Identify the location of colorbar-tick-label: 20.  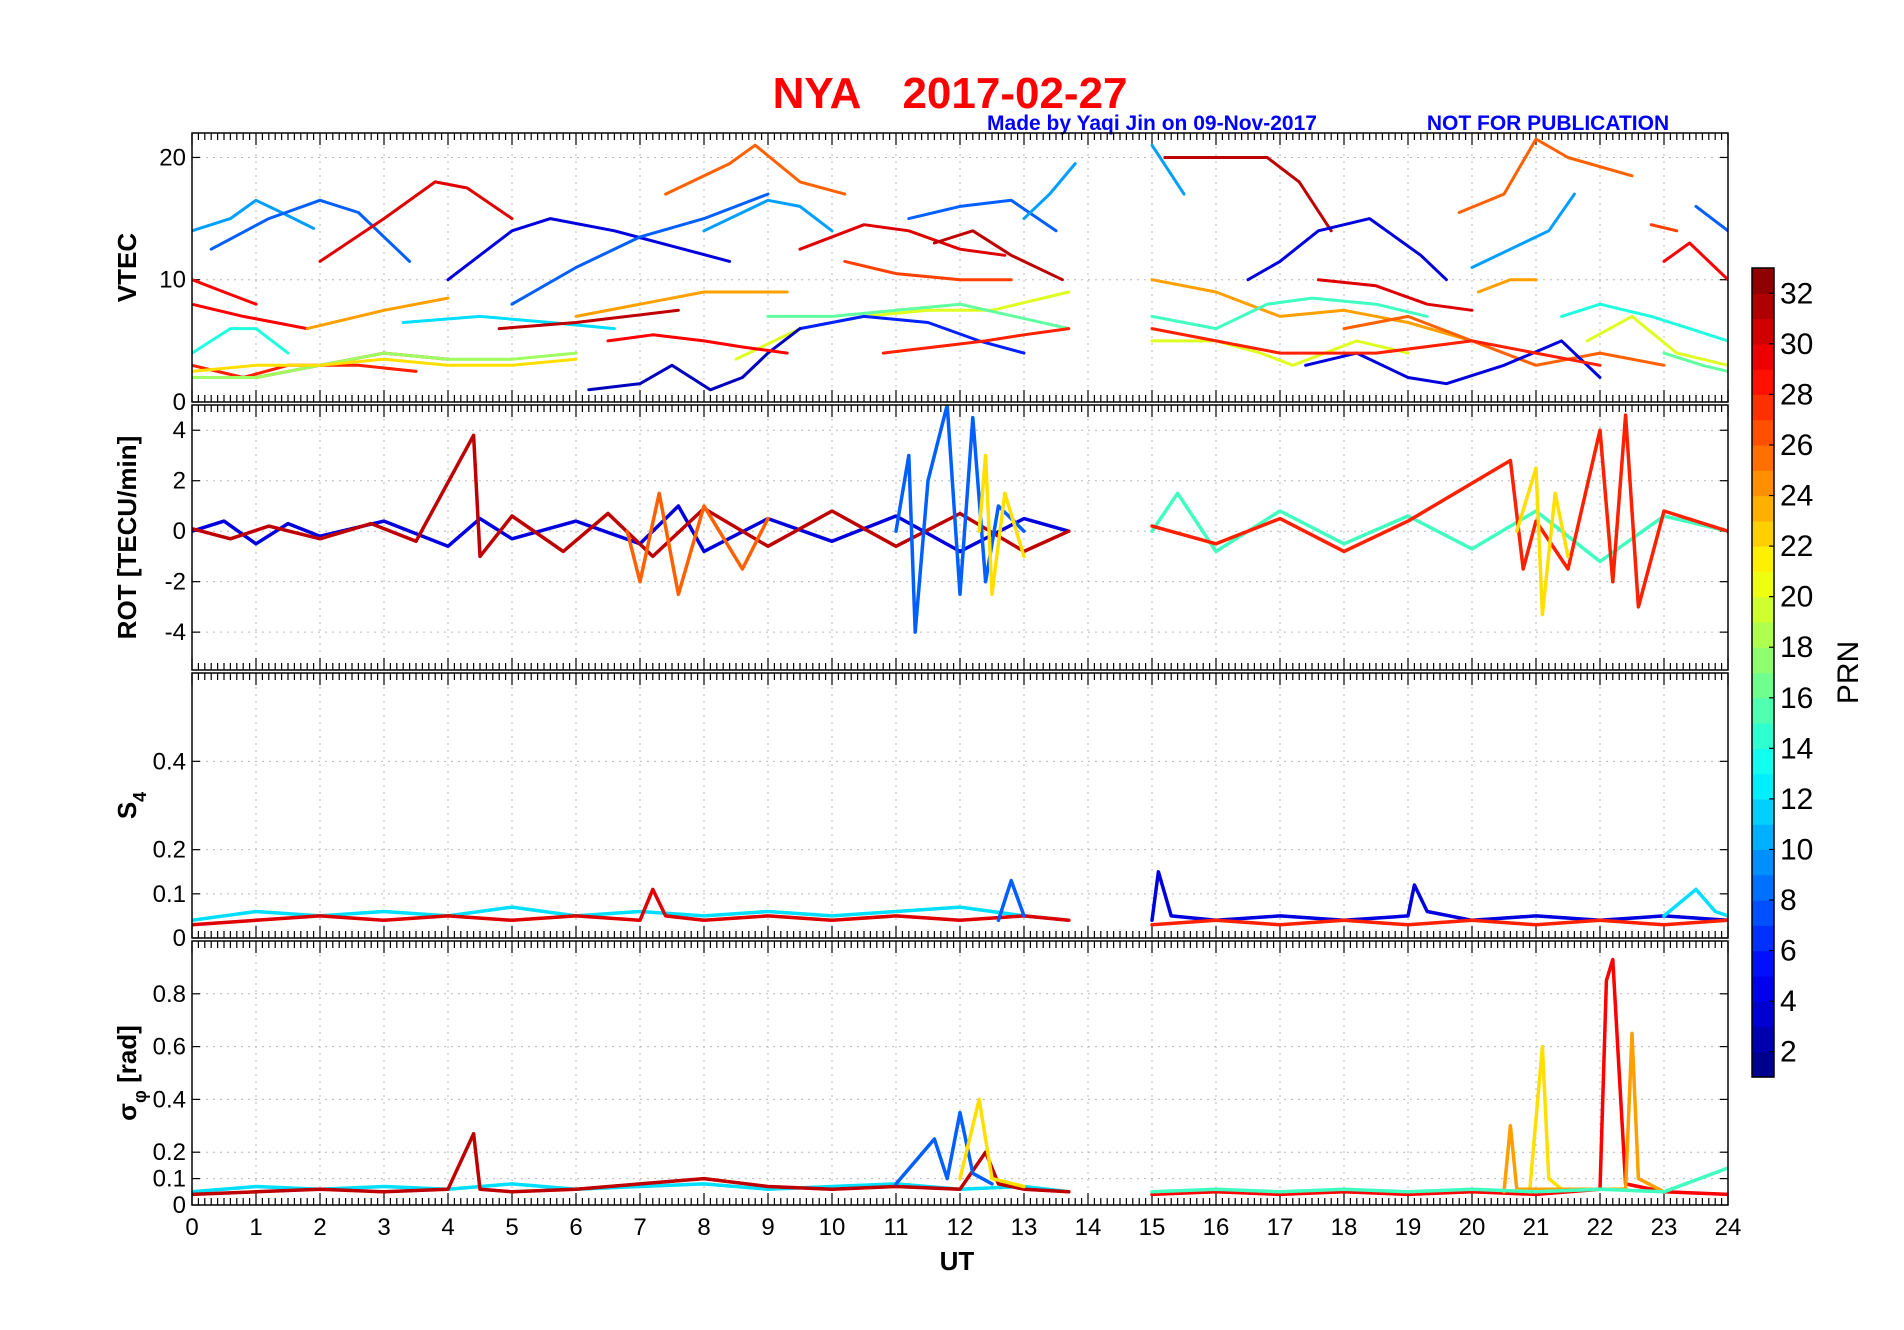
(1796, 597).